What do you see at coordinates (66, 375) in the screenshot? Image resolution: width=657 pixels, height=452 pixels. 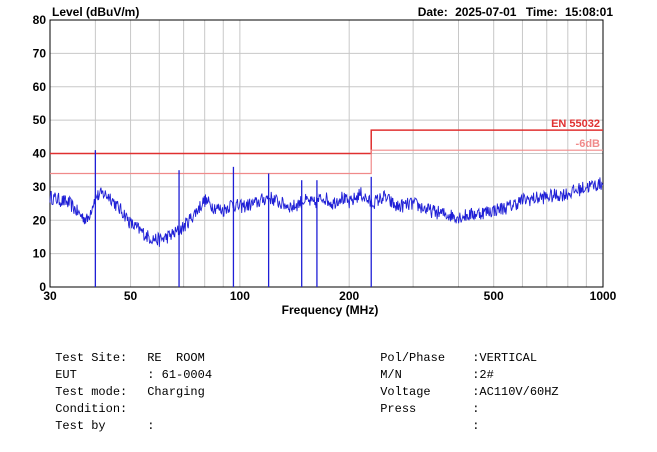 I see `eut-label: EUT` at bounding box center [66, 375].